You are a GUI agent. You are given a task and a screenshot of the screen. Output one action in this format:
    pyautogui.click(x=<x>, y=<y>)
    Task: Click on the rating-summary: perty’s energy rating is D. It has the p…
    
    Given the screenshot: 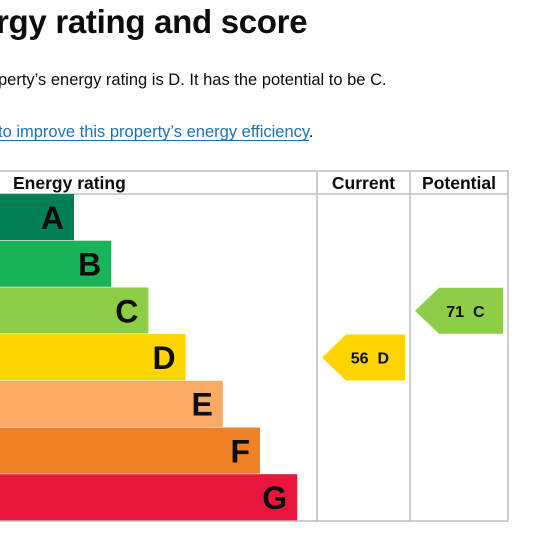 What is the action you would take?
    pyautogui.click(x=193, y=80)
    